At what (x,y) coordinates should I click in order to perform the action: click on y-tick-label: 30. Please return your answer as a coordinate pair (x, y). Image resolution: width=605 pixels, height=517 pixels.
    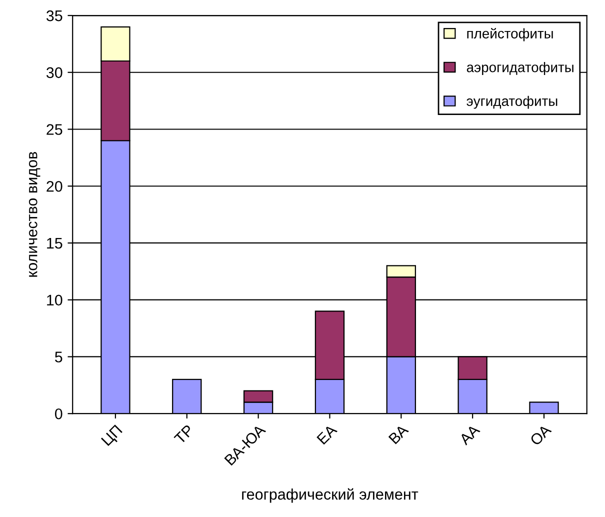
    Looking at the image, I should click on (54, 72).